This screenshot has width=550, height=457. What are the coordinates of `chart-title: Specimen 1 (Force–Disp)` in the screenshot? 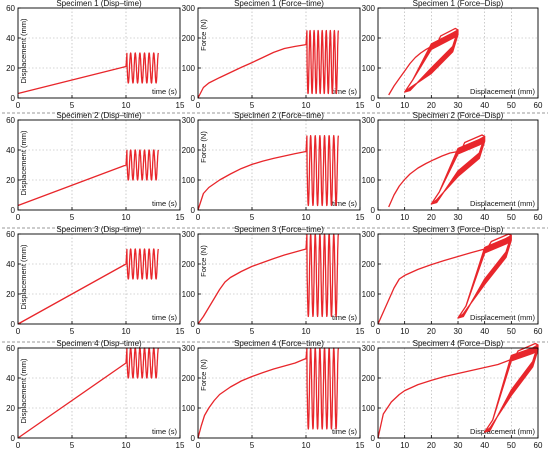 It's located at (458, 4).